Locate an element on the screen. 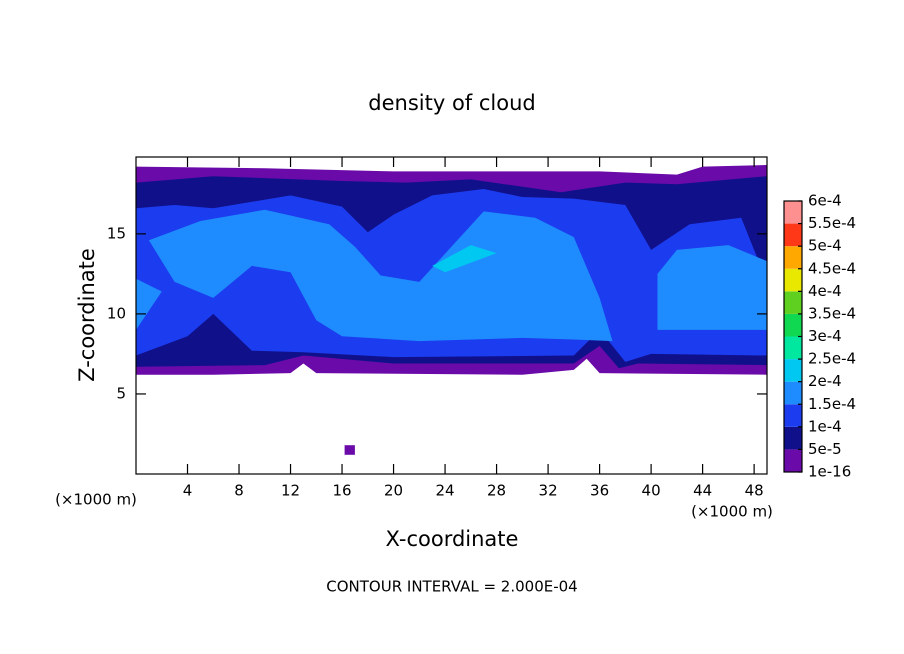 This screenshot has height=654, width=904. x-tick-label: 36 is located at coordinates (599, 491).